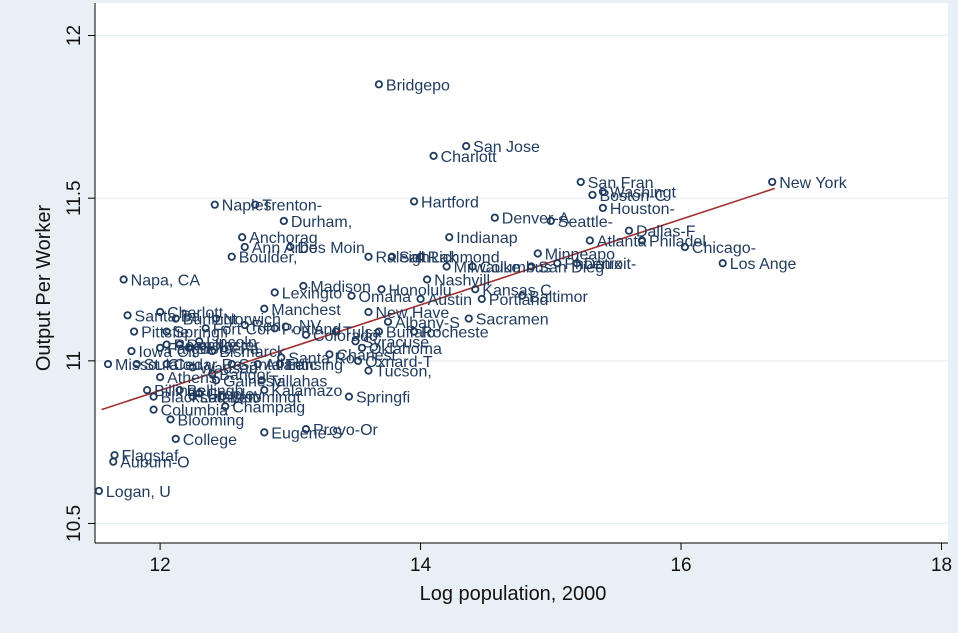  What do you see at coordinates (632, 196) in the screenshot?
I see `point-label: Boston-C` at bounding box center [632, 196].